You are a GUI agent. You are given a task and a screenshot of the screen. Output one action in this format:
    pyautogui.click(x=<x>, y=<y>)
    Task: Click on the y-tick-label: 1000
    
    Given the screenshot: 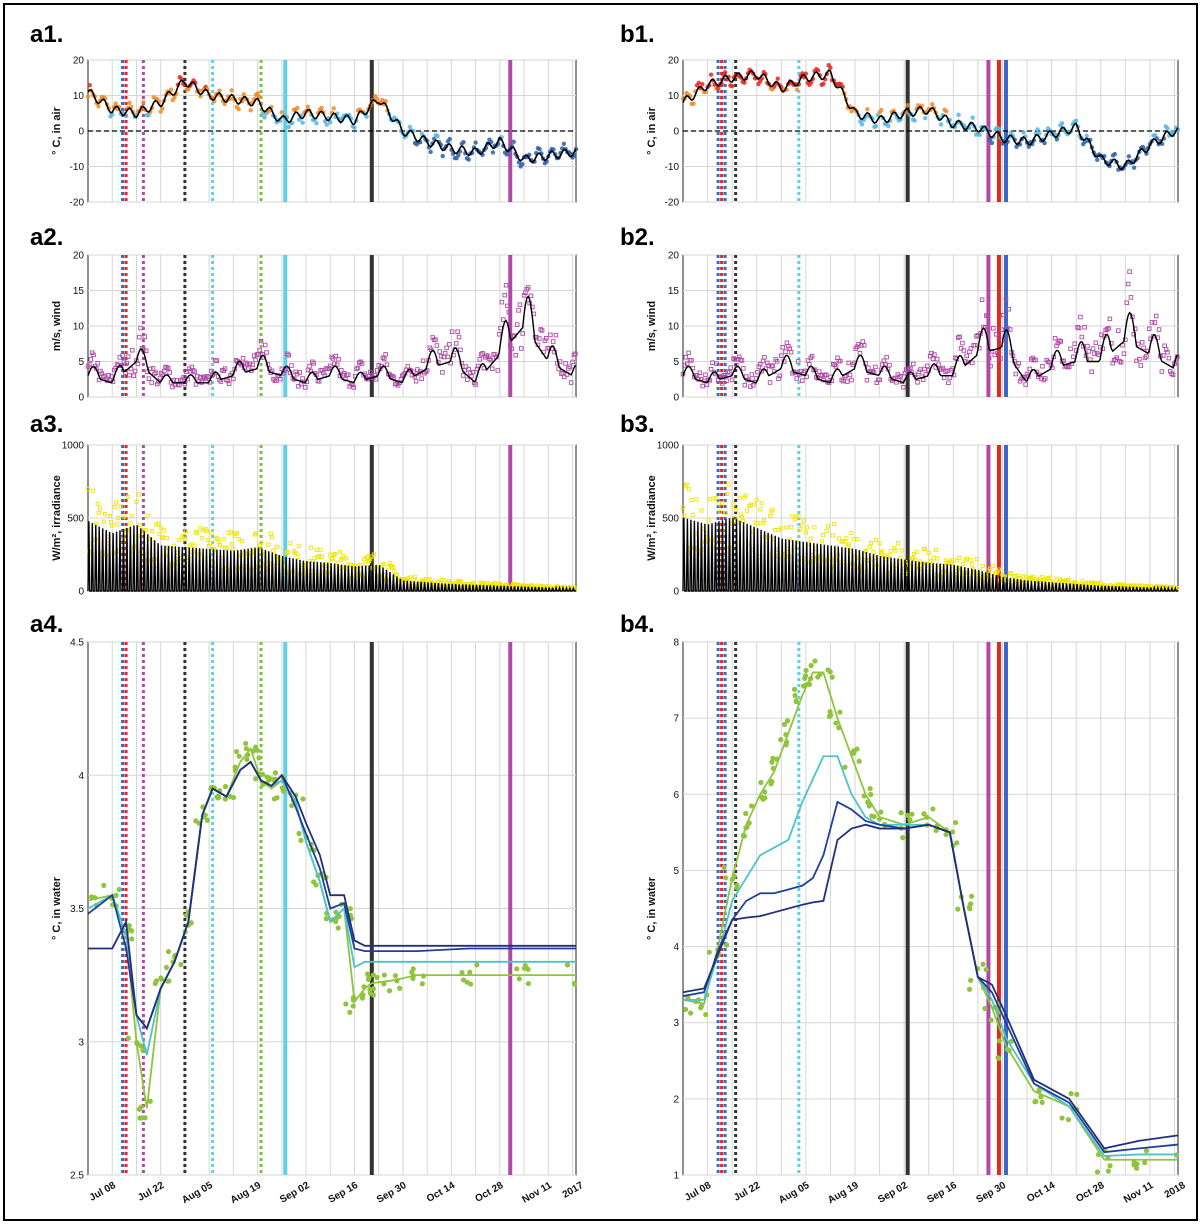 What is the action you would take?
    pyautogui.click(x=73, y=446)
    